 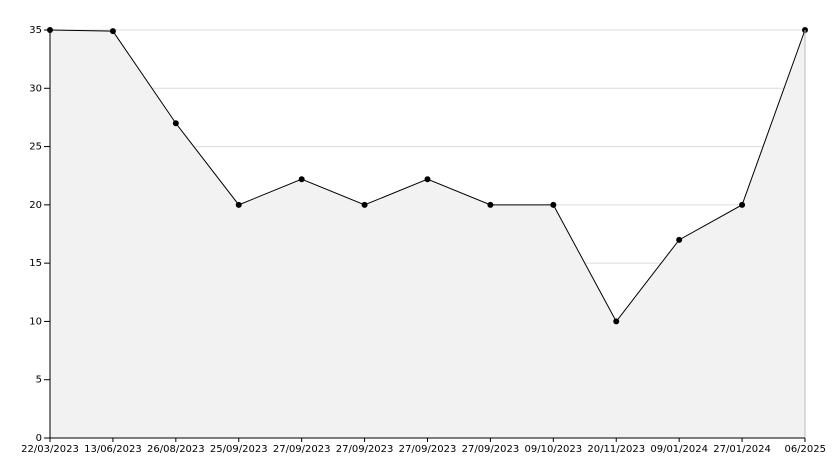 What do you see at coordinates (554, 449) in the screenshot?
I see `x-tick-label: 09/10/2023` at bounding box center [554, 449].